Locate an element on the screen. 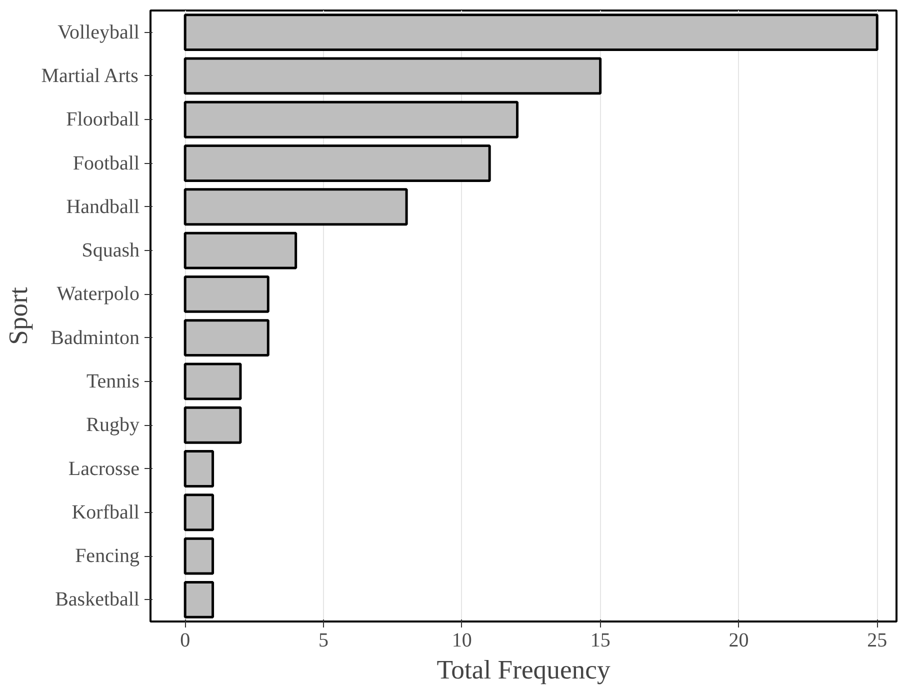 This screenshot has height=687, width=900. x-axis-title: Total Frequency is located at coordinates (523, 669).